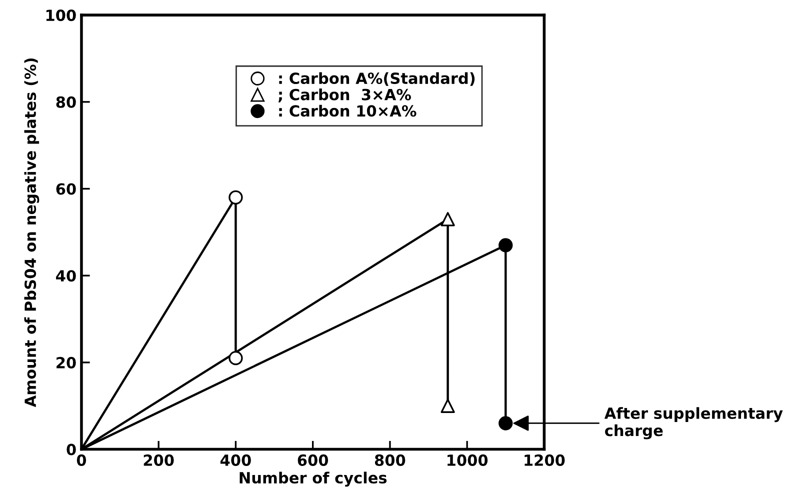 The width and height of the screenshot is (791, 502). What do you see at coordinates (313, 460) in the screenshot?
I see `x-tick-label: 600` at bounding box center [313, 460].